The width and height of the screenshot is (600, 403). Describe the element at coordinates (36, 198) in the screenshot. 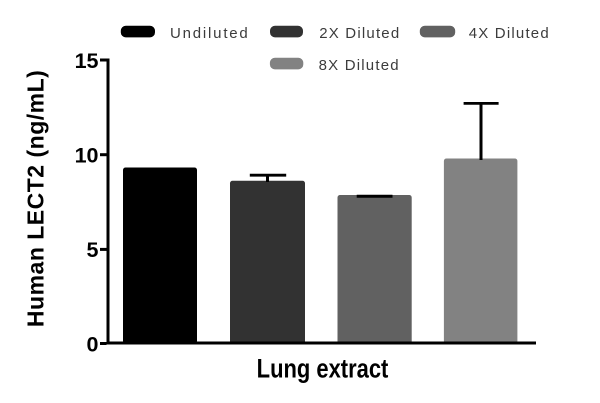

I see `svg-text: Human LECT2 (ng/mL)` at that location.